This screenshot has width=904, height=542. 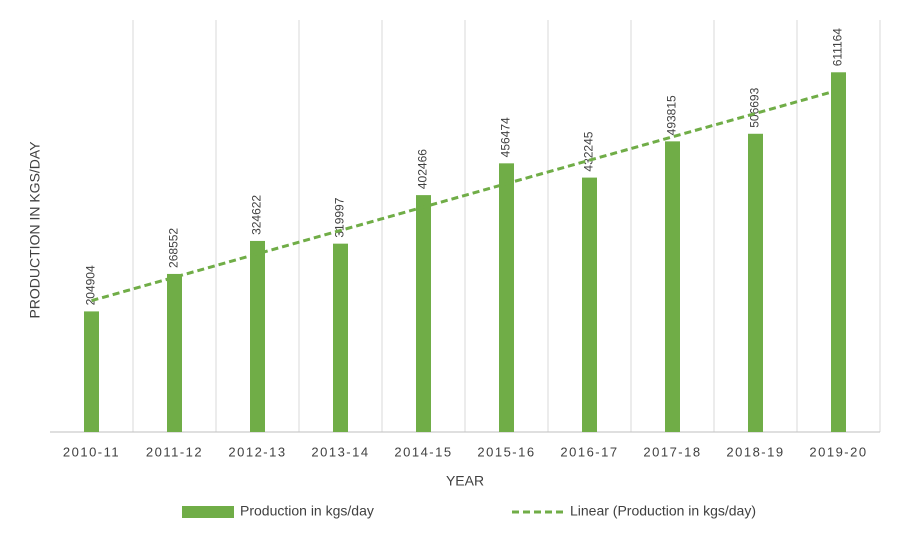 What do you see at coordinates (755, 107) in the screenshot?
I see `value-label: 506693` at bounding box center [755, 107].